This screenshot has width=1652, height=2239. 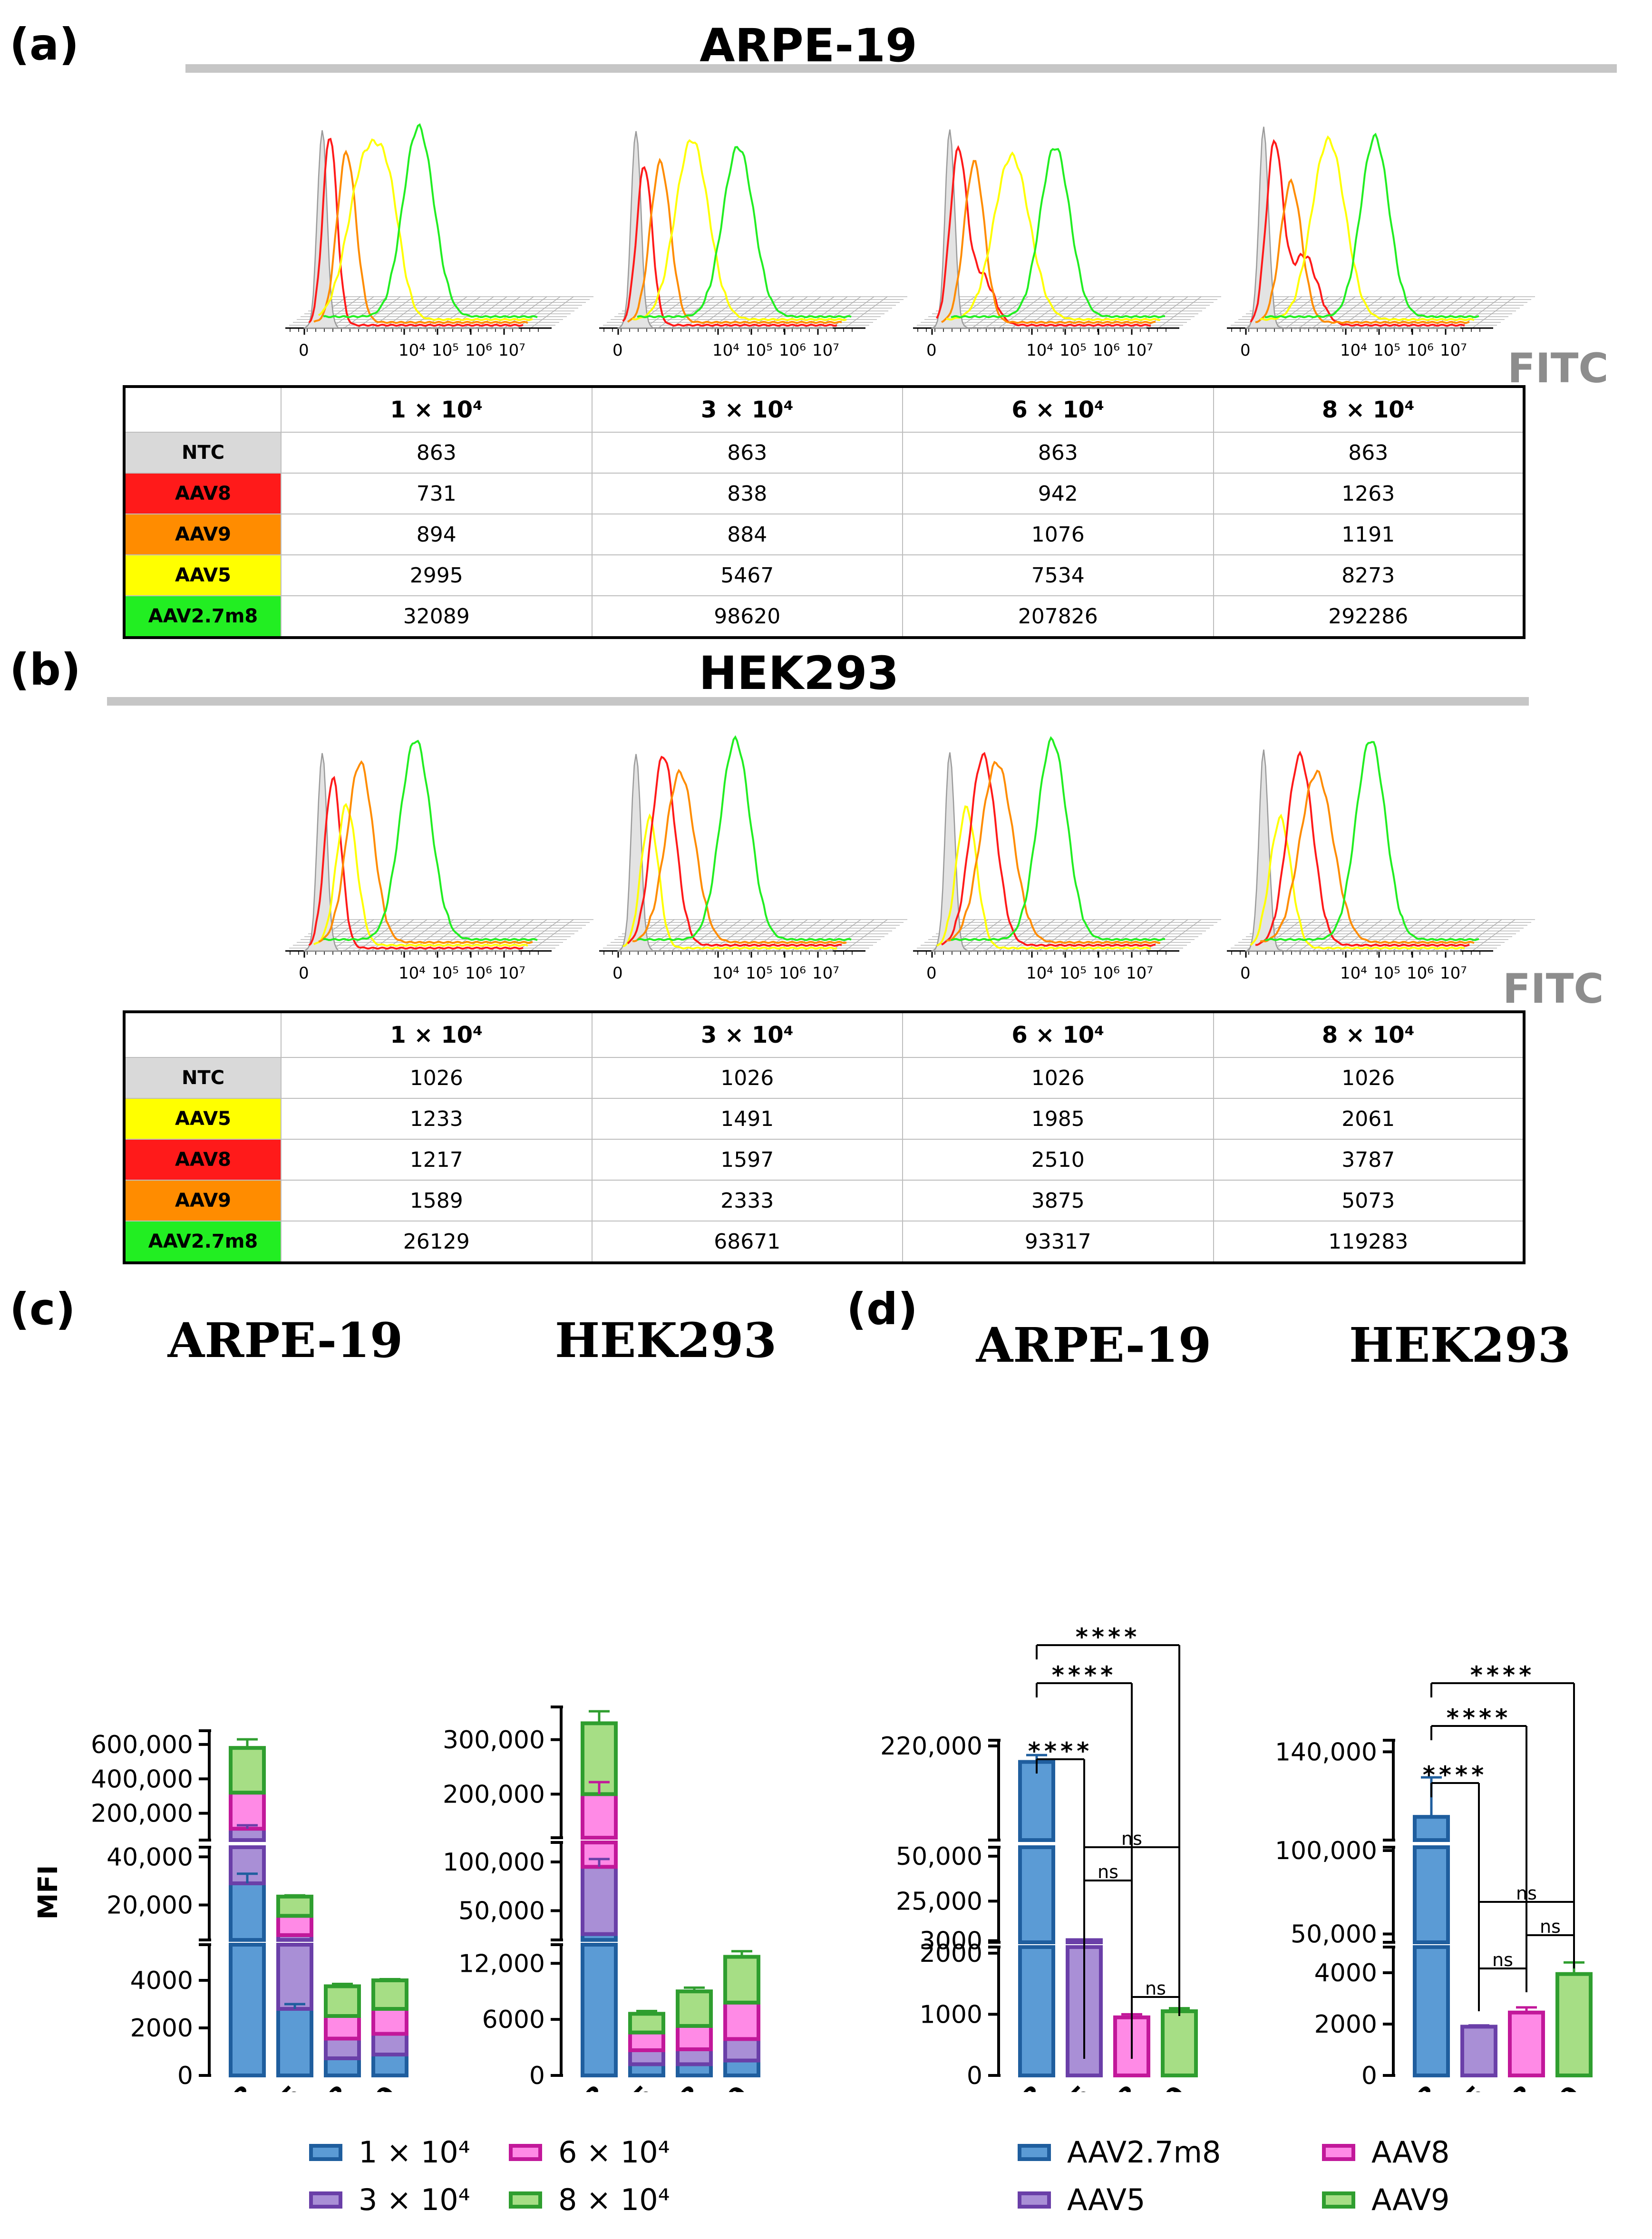 I want to click on table-row: AAV8 731 838 942 1263, so click(x=824, y=493).